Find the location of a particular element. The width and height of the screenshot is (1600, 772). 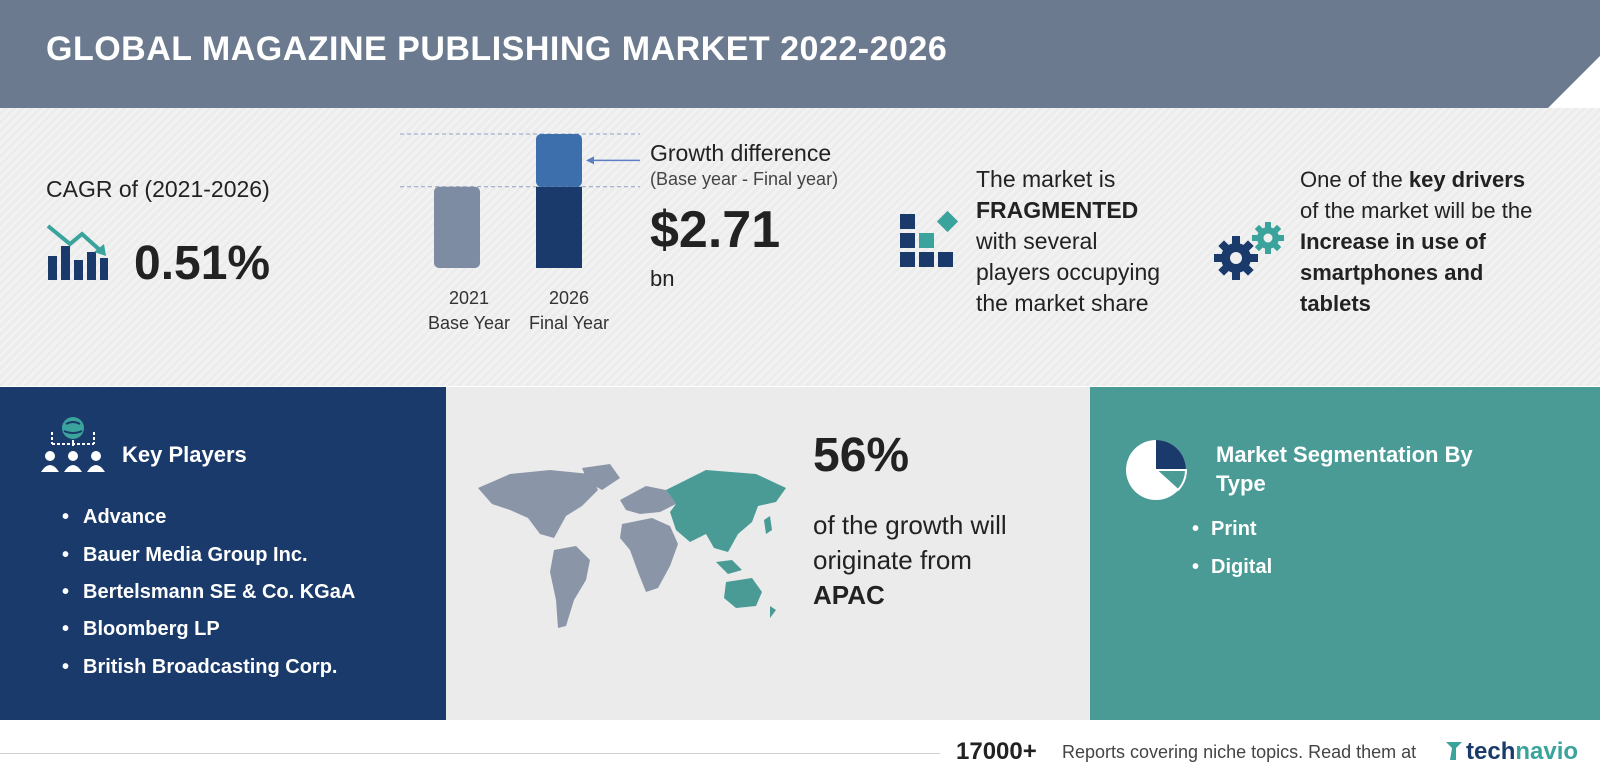

technavio-brand: technavio is located at coordinates (1511, 752).